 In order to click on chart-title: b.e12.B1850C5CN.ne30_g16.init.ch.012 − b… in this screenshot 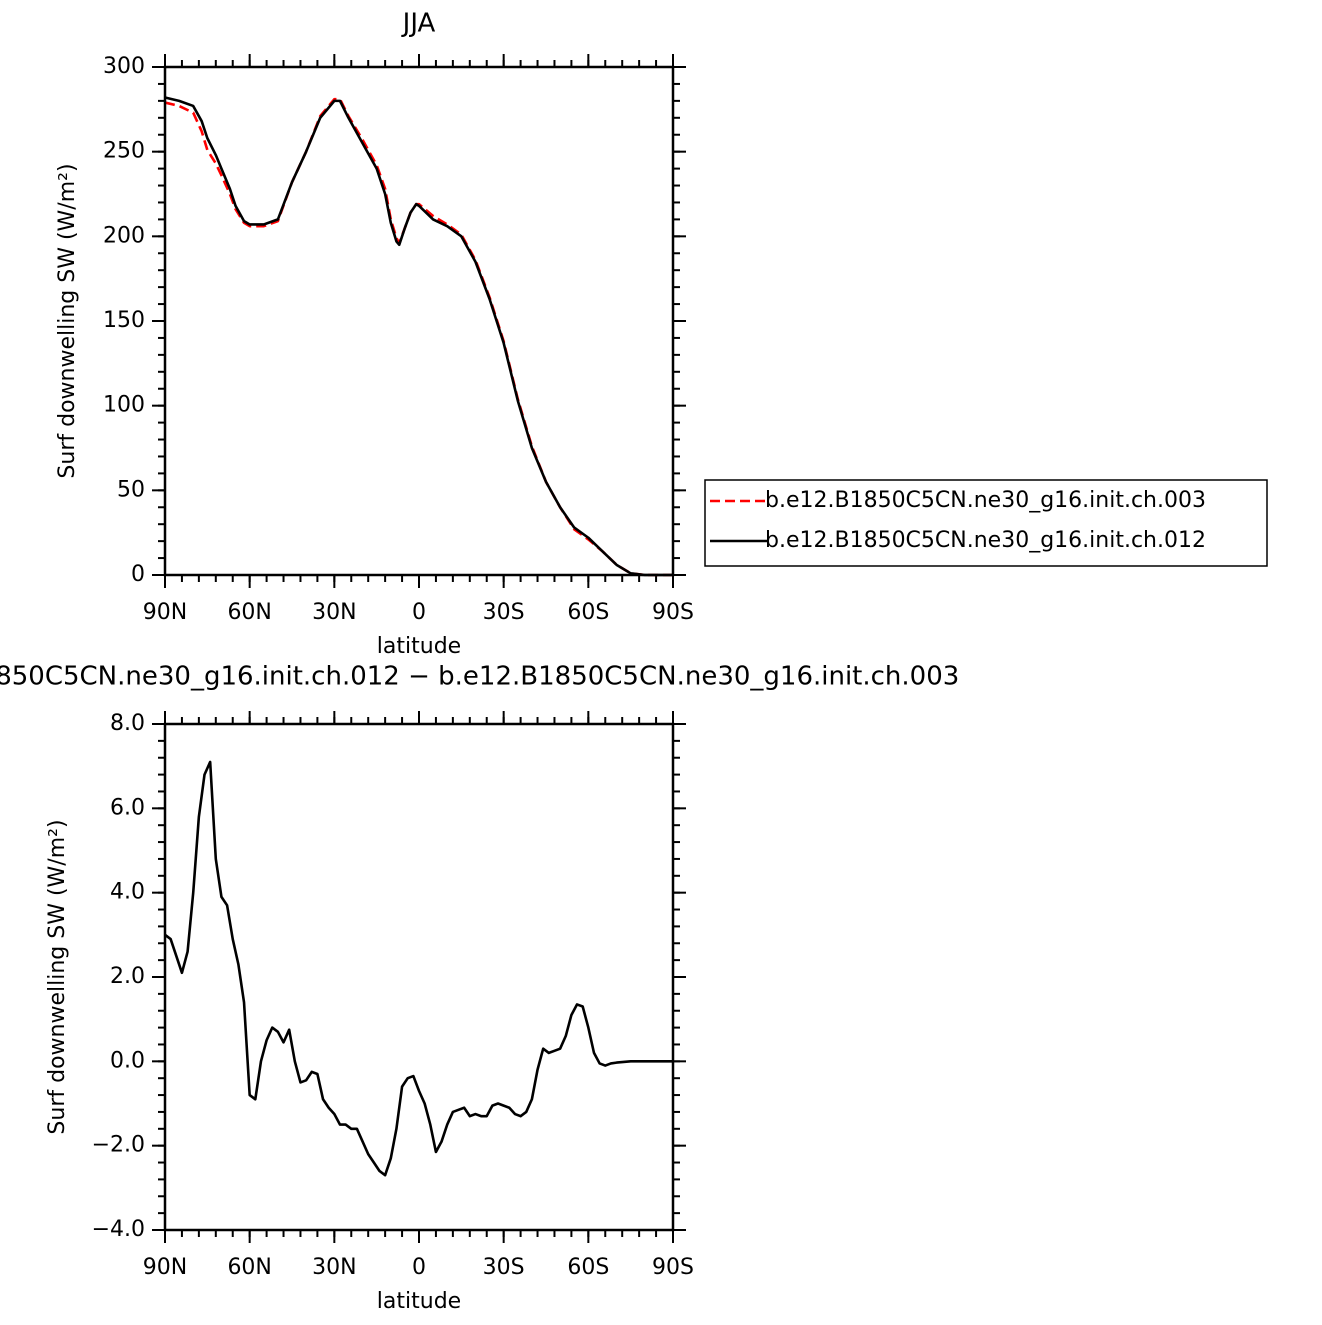, I will do `click(479, 677)`.